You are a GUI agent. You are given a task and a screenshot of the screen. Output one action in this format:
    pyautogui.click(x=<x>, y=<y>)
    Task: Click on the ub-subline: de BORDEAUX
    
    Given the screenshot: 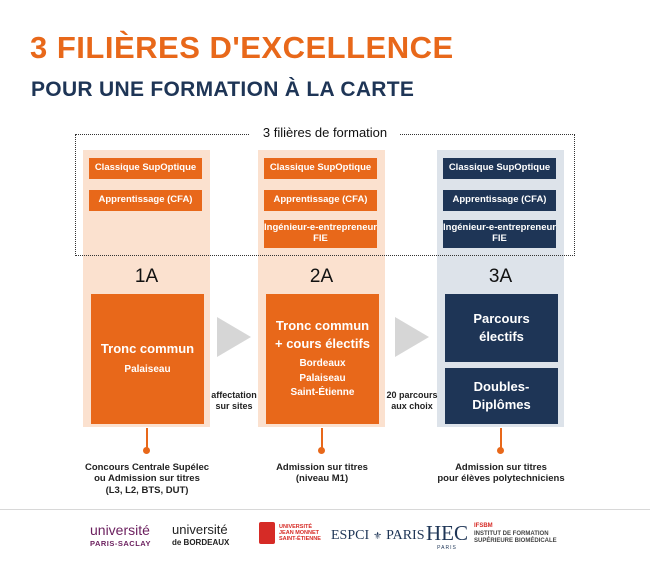 What is the action you would take?
    pyautogui.click(x=201, y=542)
    